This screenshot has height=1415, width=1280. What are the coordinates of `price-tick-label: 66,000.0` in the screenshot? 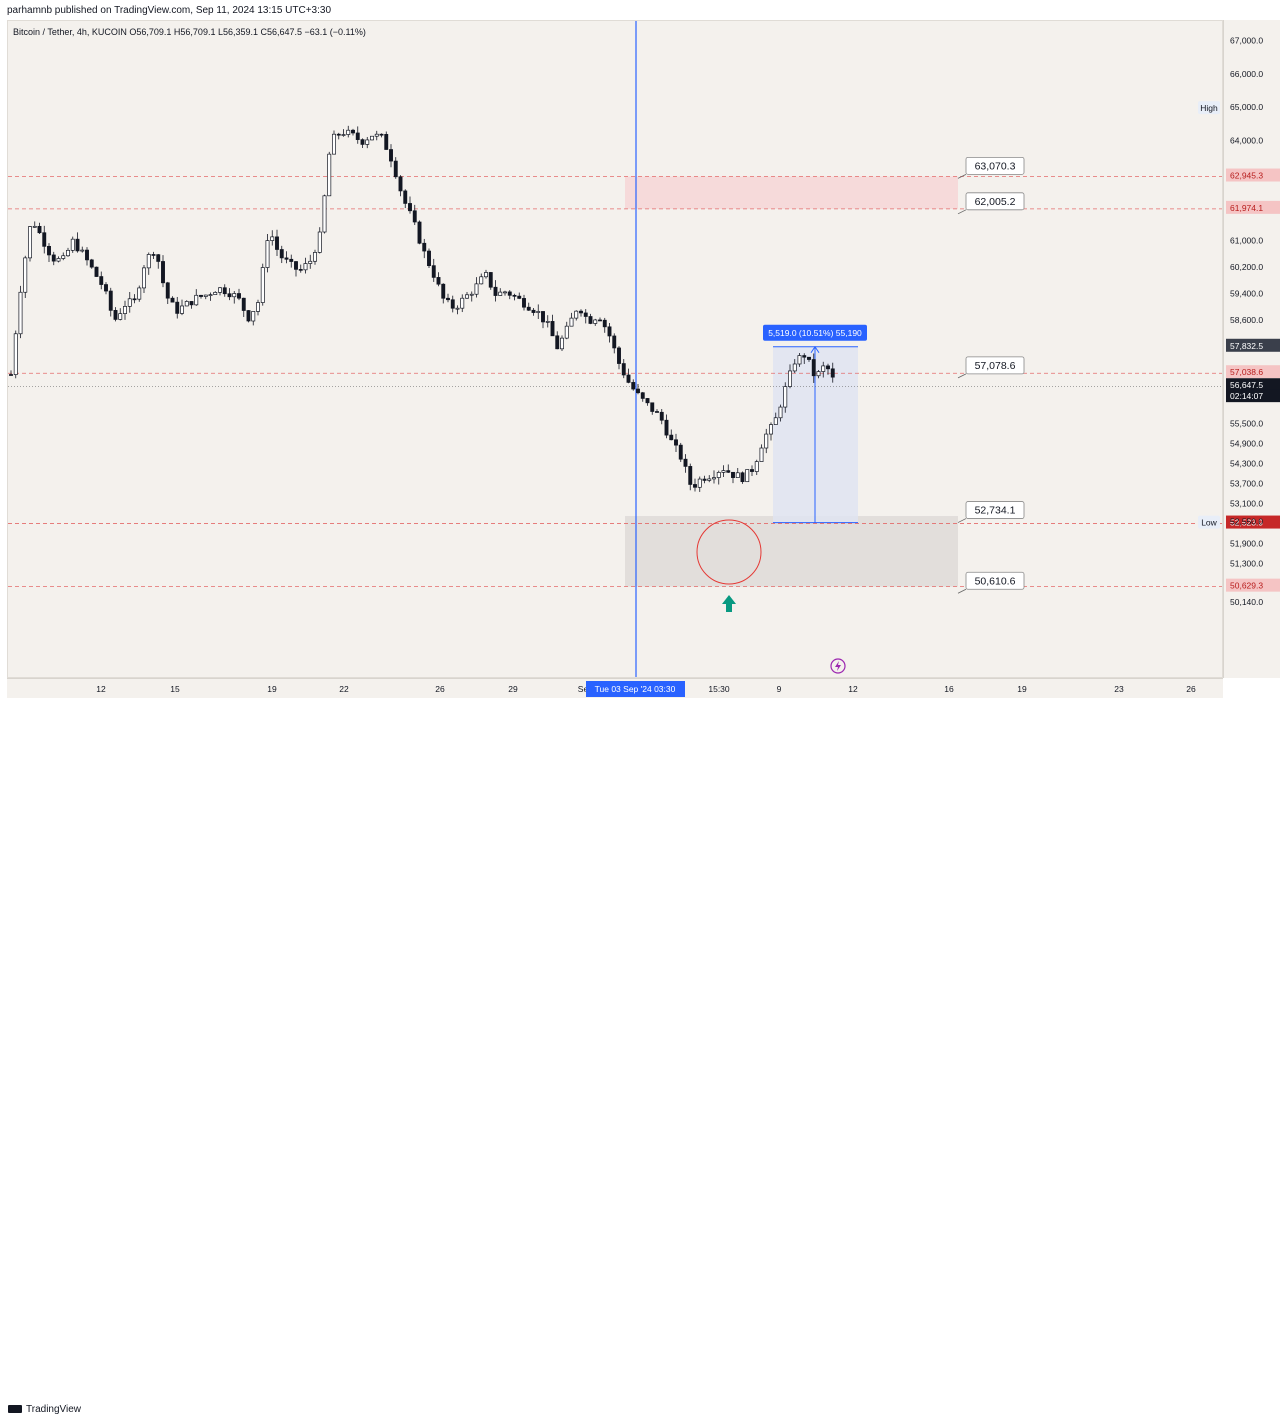 It's located at (1246, 74).